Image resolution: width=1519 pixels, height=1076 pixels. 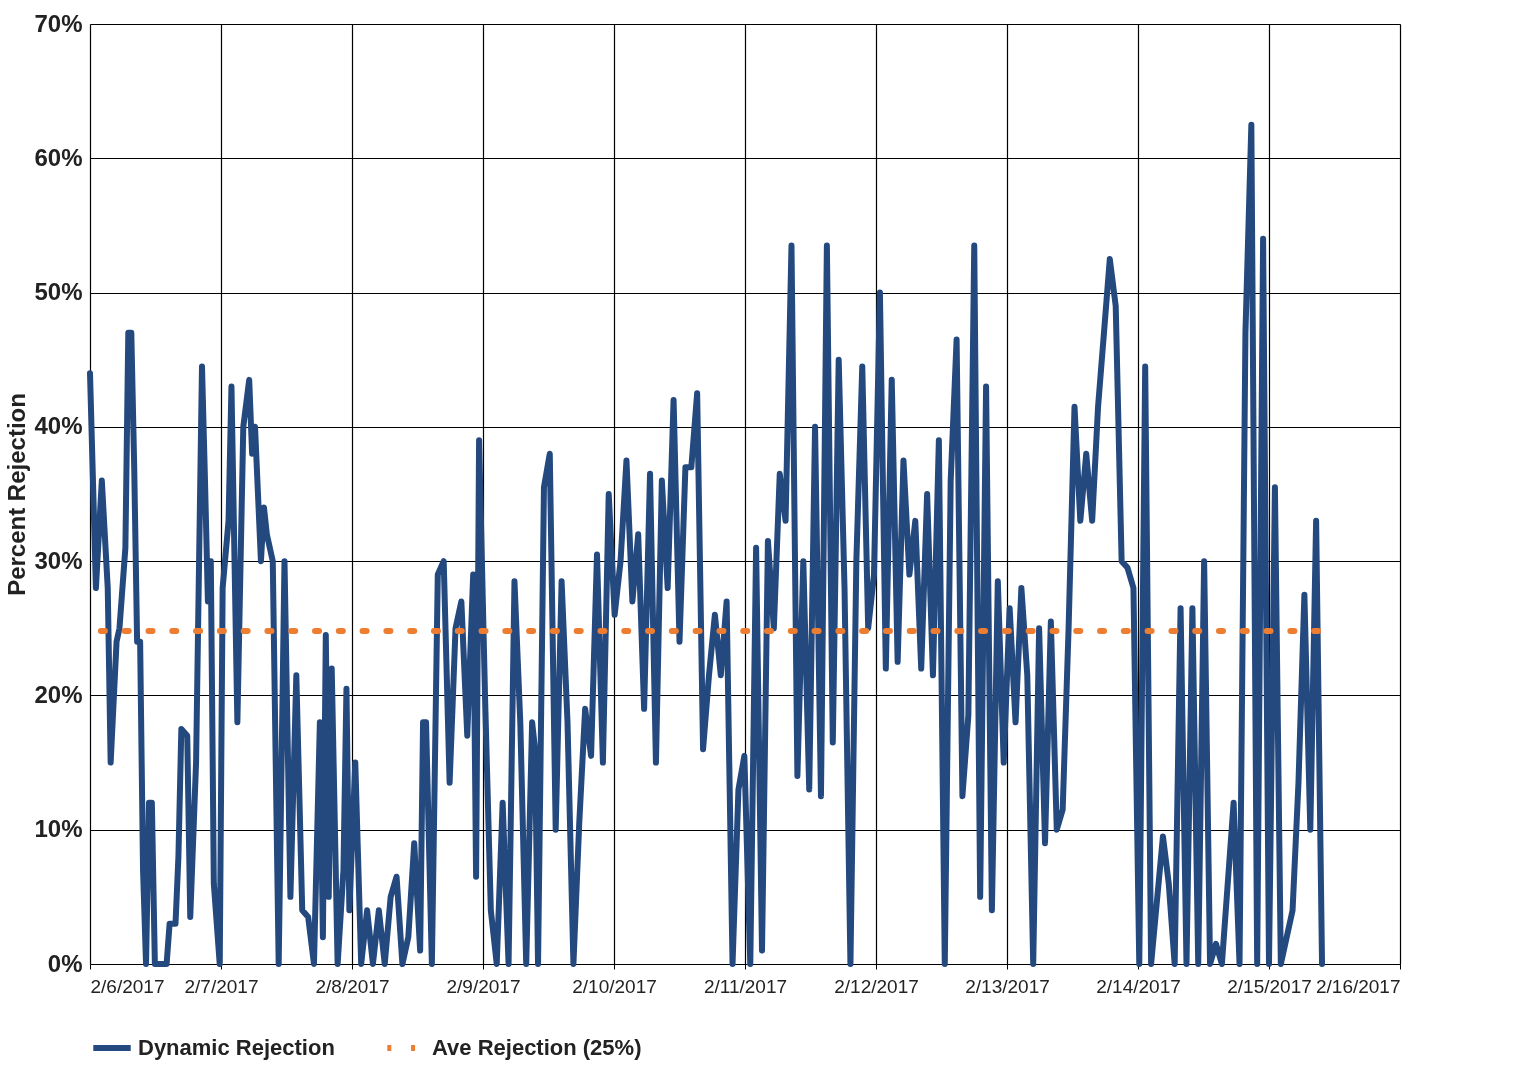 I want to click on y-tick-label: 40%, so click(x=58, y=426).